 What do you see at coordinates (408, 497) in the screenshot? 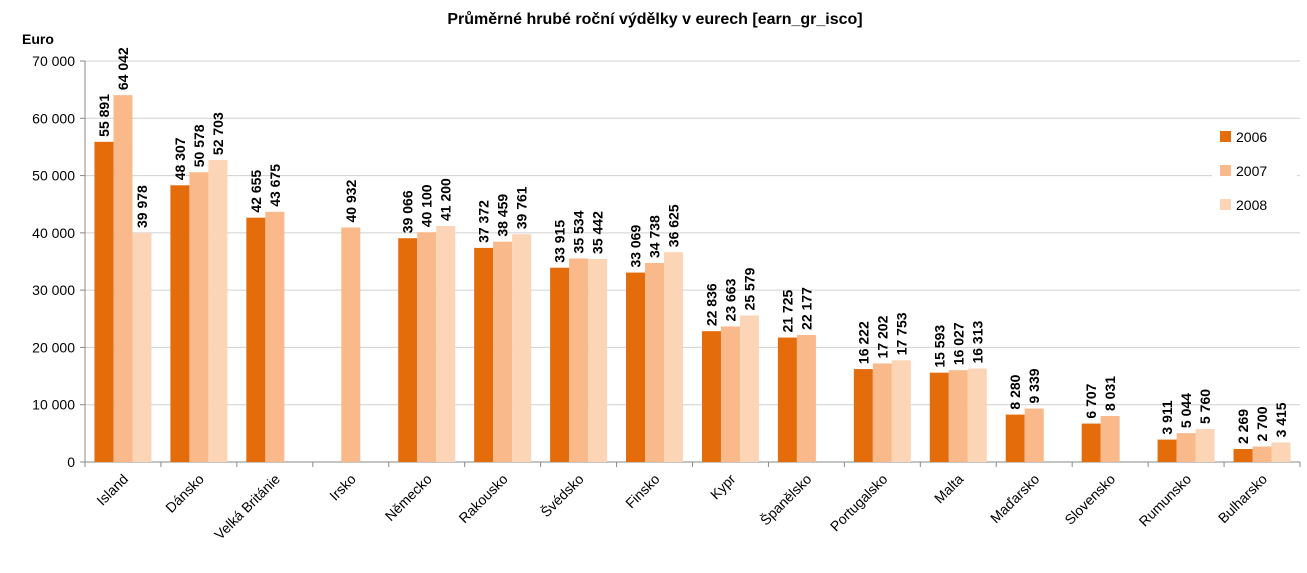
I see `x-tick-label: Německo` at bounding box center [408, 497].